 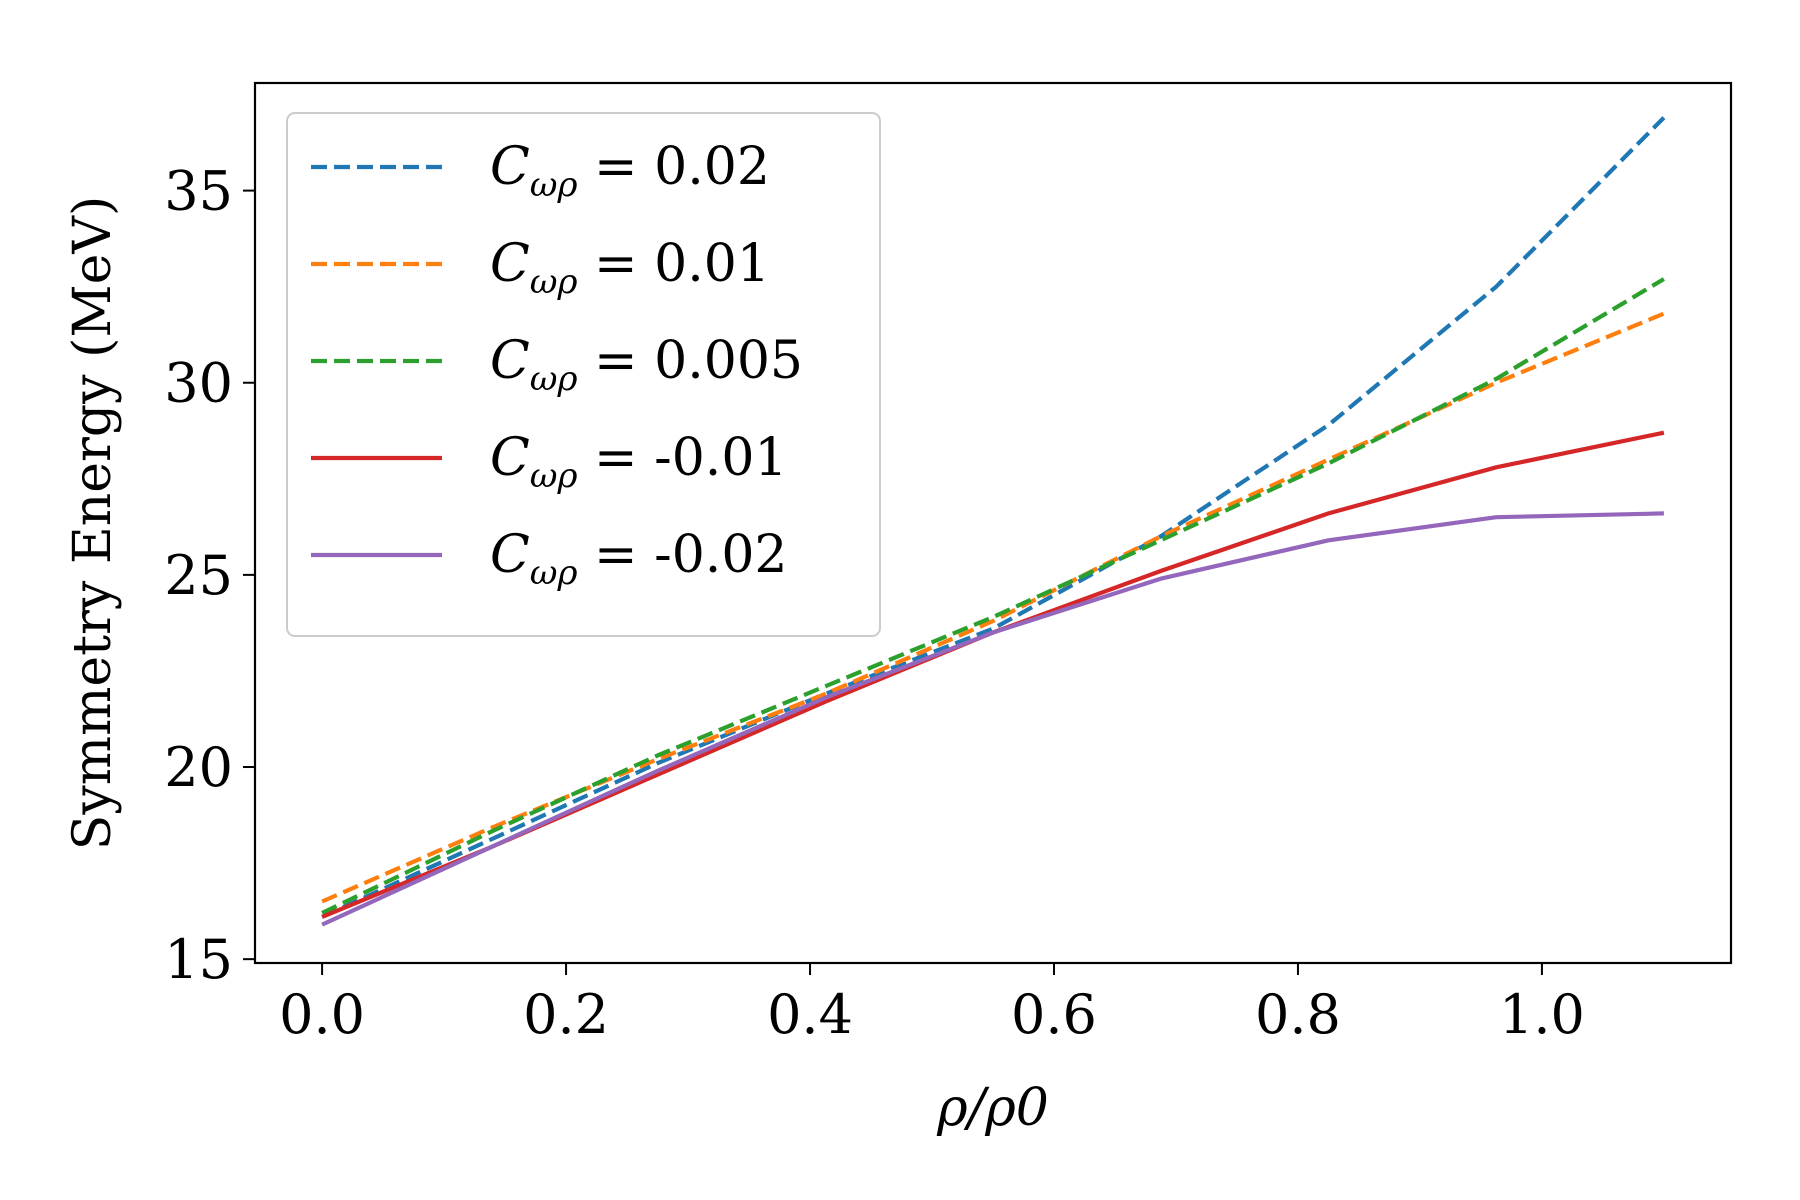 What do you see at coordinates (566, 1014) in the screenshot?
I see `x-tick-label: 0.2` at bounding box center [566, 1014].